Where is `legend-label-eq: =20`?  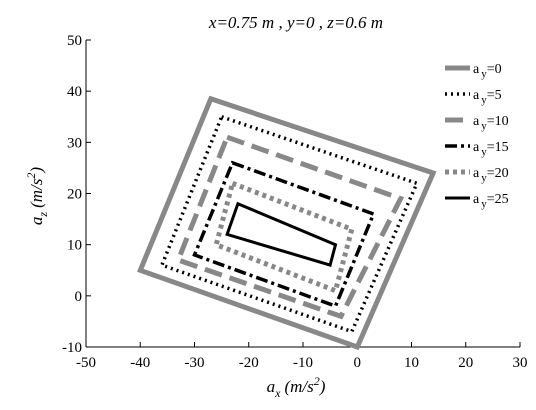
legend-label-eq: =20 is located at coordinates (498, 173).